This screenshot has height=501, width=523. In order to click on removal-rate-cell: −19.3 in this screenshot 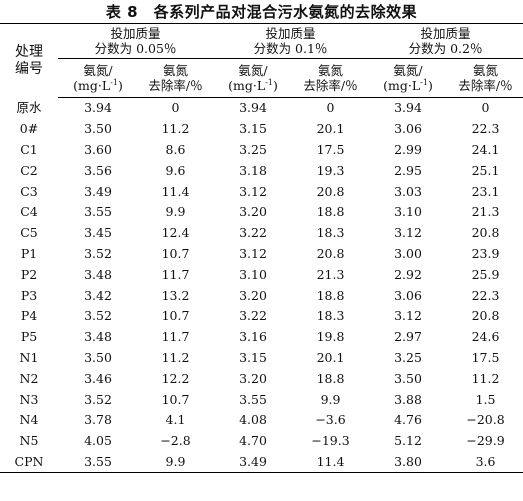, I will do `click(330, 441)`.